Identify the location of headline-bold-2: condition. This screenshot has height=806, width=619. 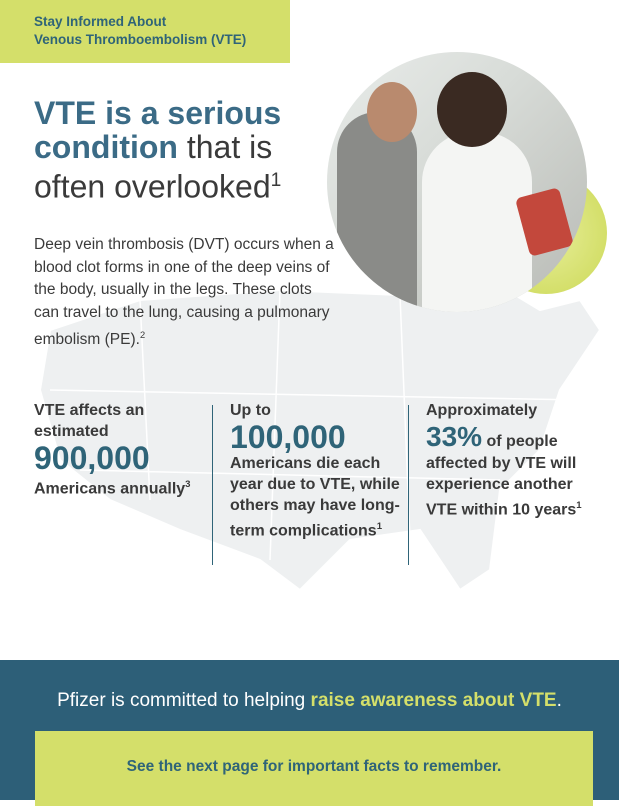
(106, 147).